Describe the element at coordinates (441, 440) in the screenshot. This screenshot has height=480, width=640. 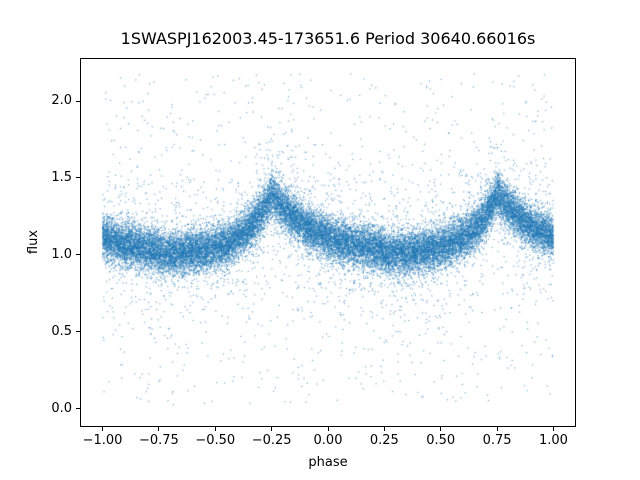
I see `x-tick-label: 0.50` at that location.